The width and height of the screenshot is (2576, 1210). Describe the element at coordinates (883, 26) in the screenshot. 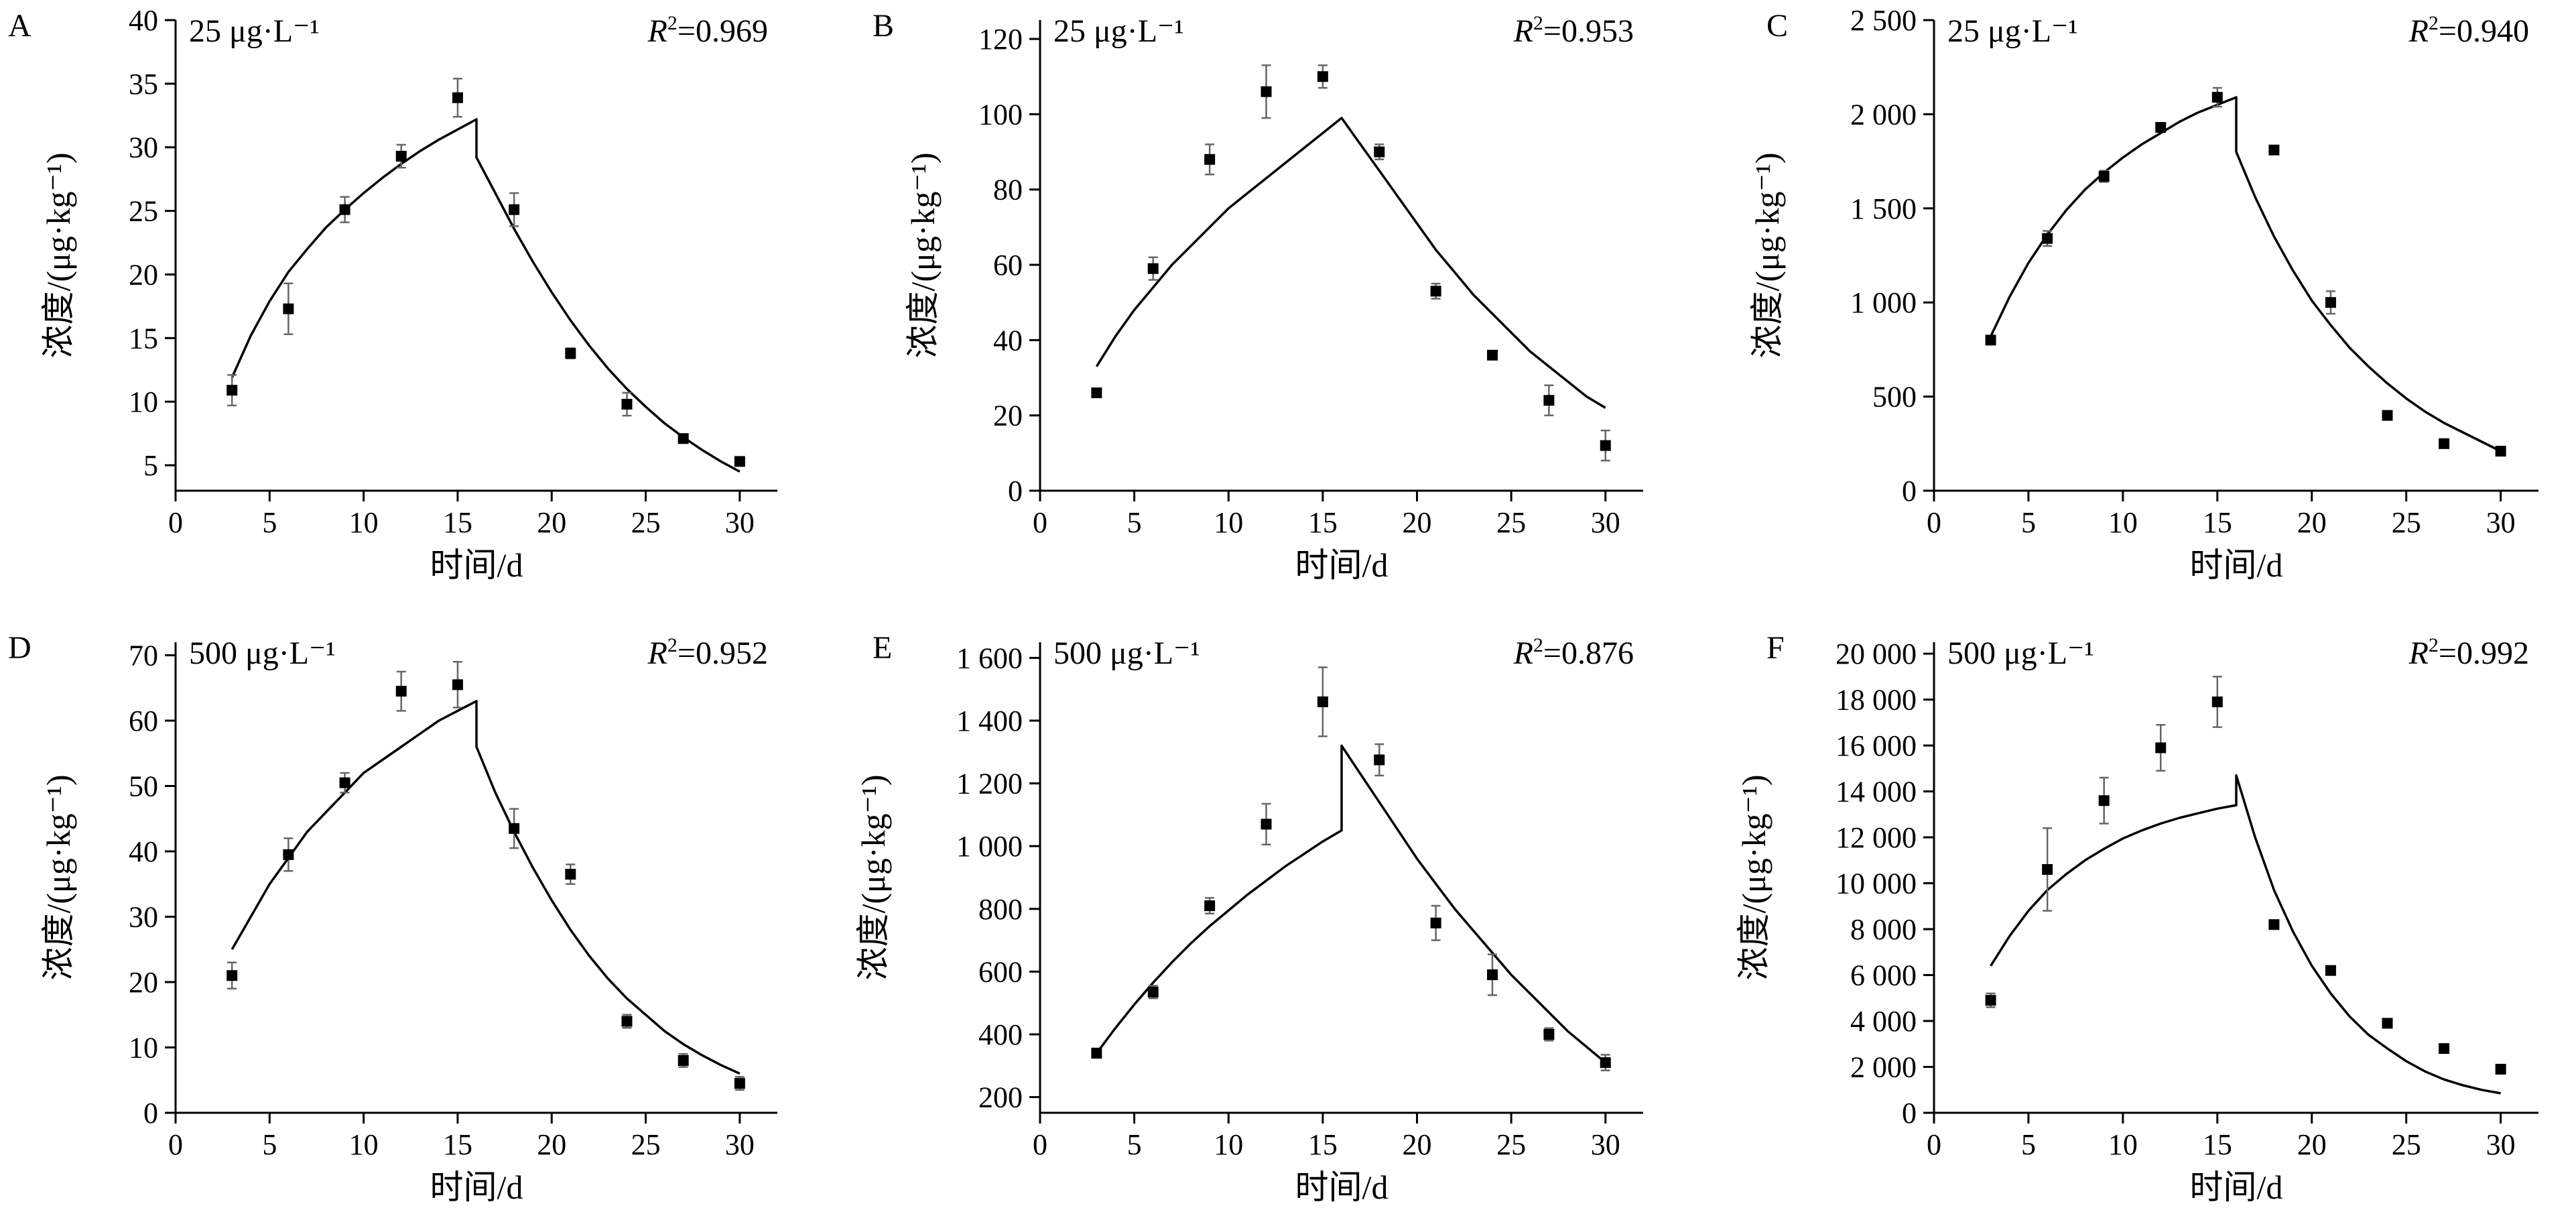

I see `panel-label: B` at that location.